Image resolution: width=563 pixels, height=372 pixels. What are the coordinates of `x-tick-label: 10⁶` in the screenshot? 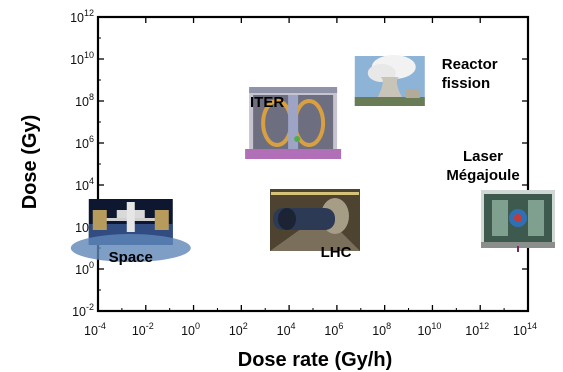 It's located at (333, 329).